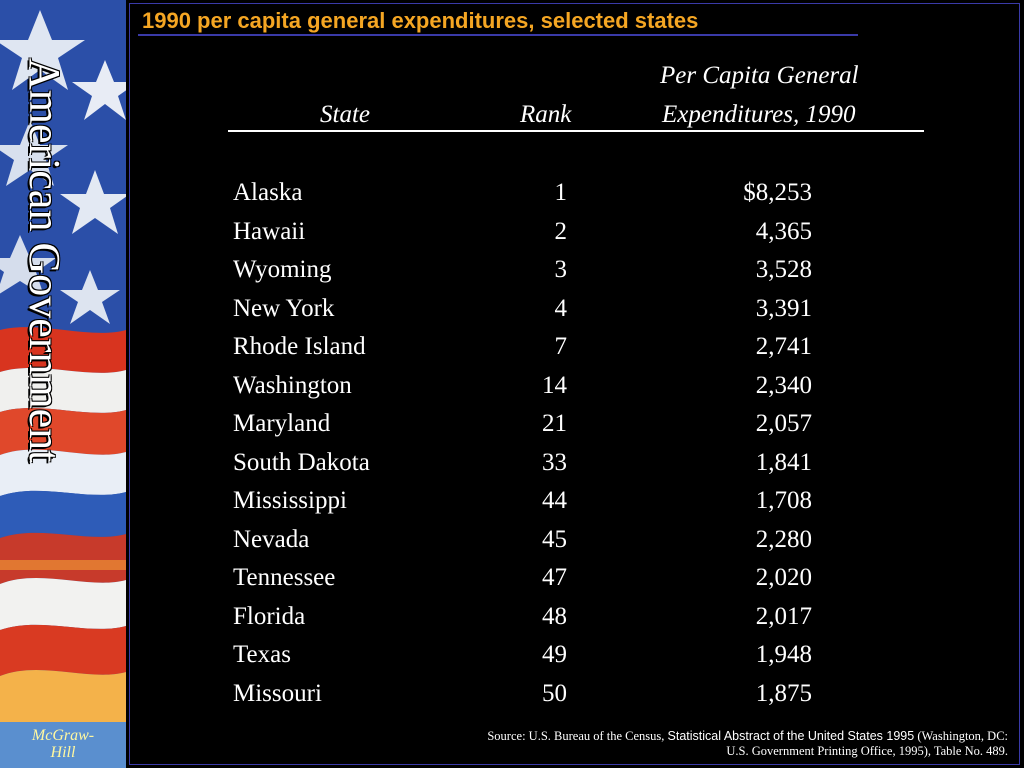 The image size is (1024, 768). I want to click on table-cell-state: Missouri, so click(277, 693).